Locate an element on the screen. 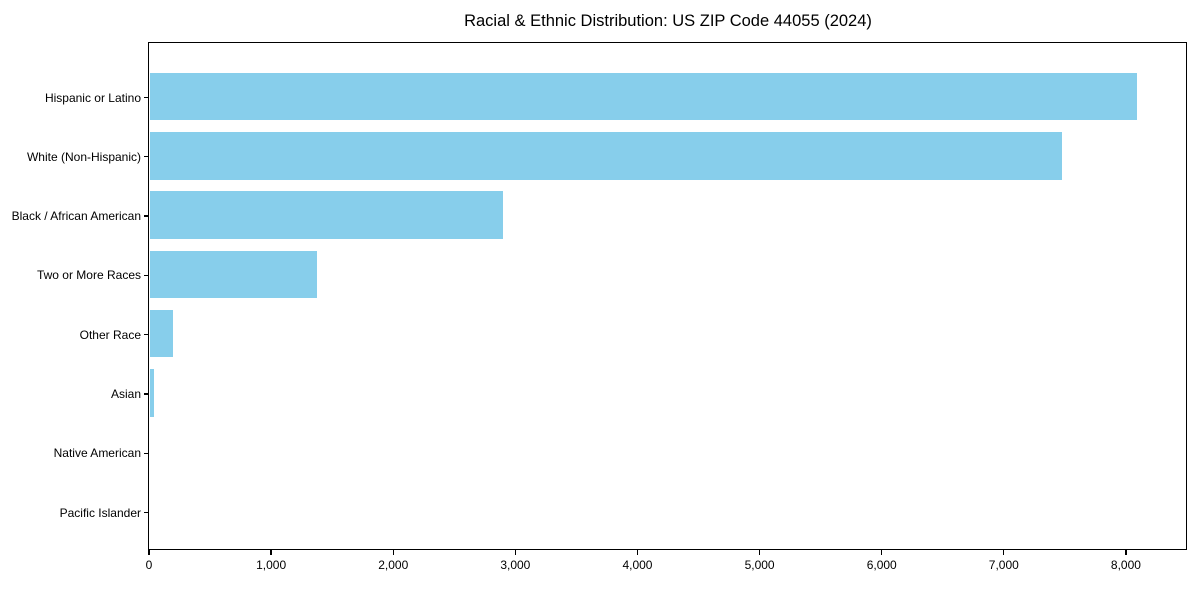  y-tick-label-black-african-american: Black / African American is located at coordinates (76, 216).